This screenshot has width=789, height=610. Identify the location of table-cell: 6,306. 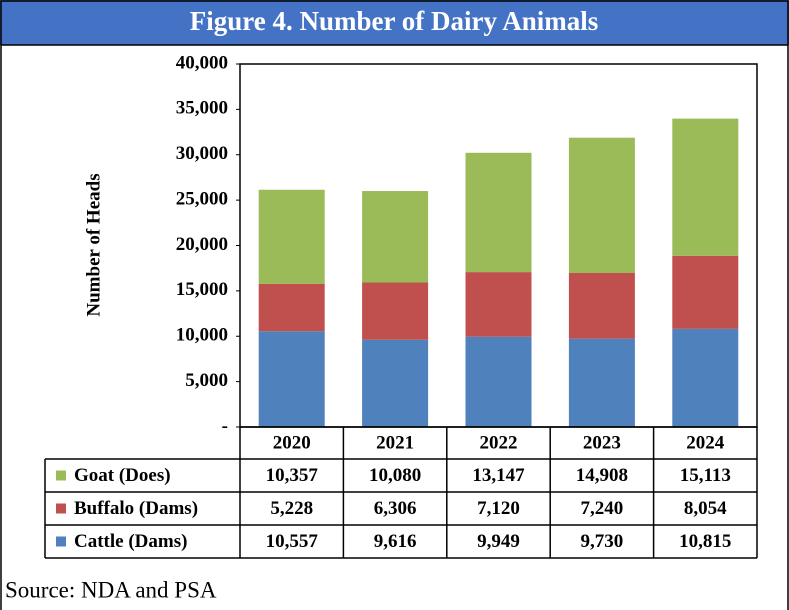
(395, 508).